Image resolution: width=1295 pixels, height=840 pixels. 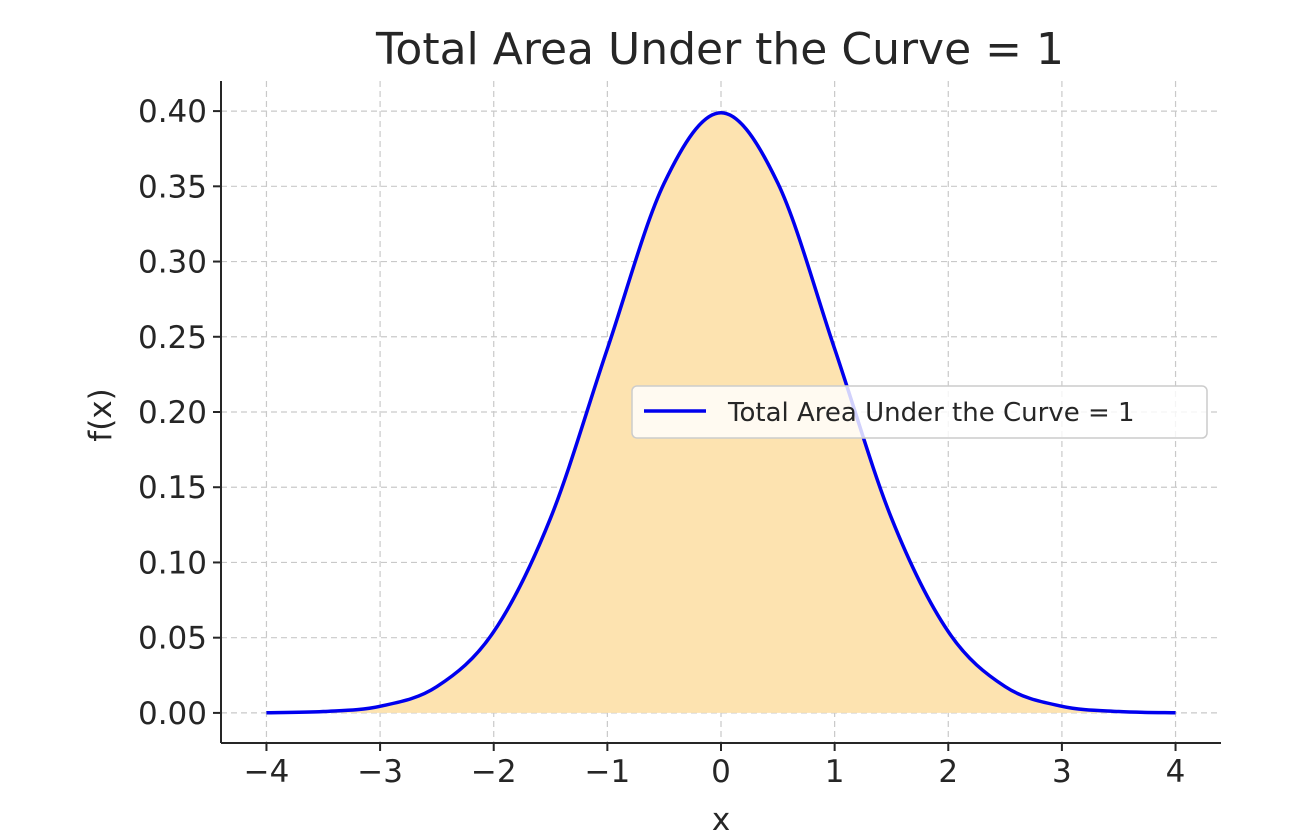 I want to click on y-tick-label: 0.30, so click(x=172, y=263).